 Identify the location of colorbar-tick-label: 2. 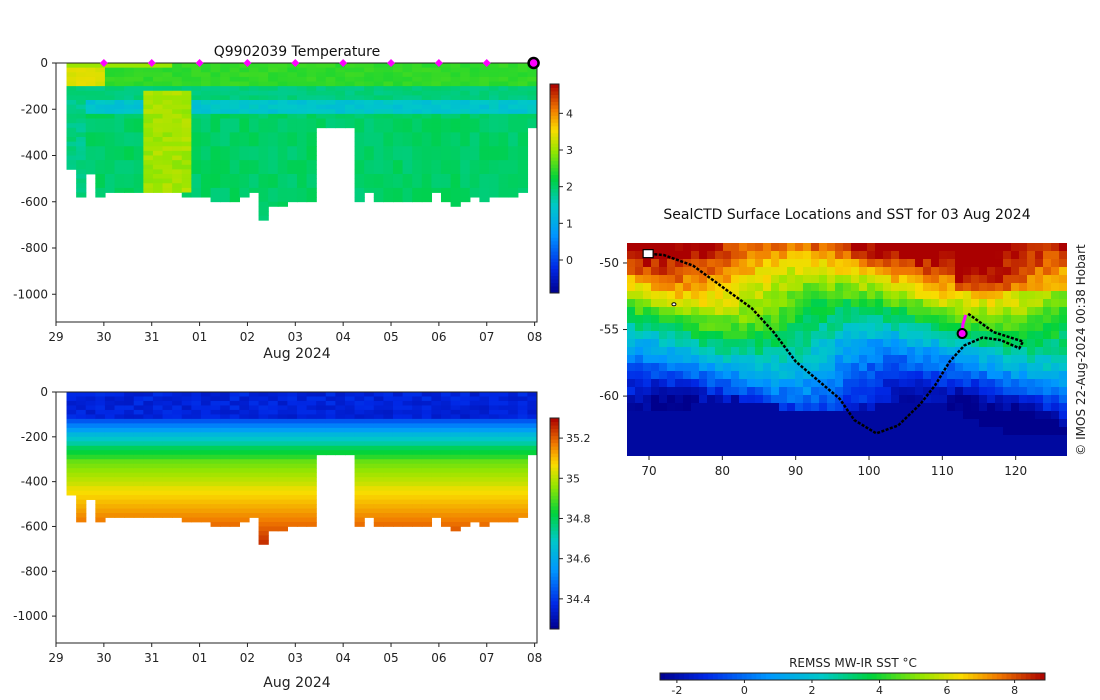
(569, 187).